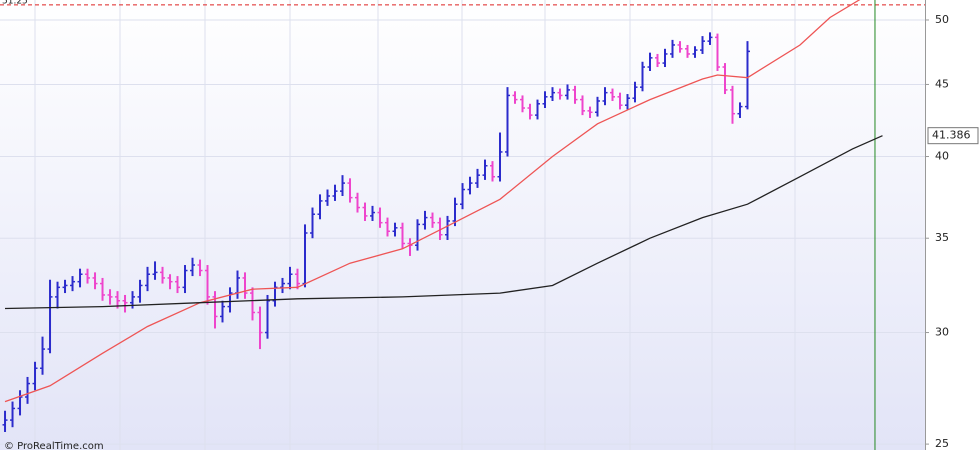 This screenshot has width=980, height=450. Describe the element at coordinates (942, 237) in the screenshot. I see `y-tick-label: 35` at that location.